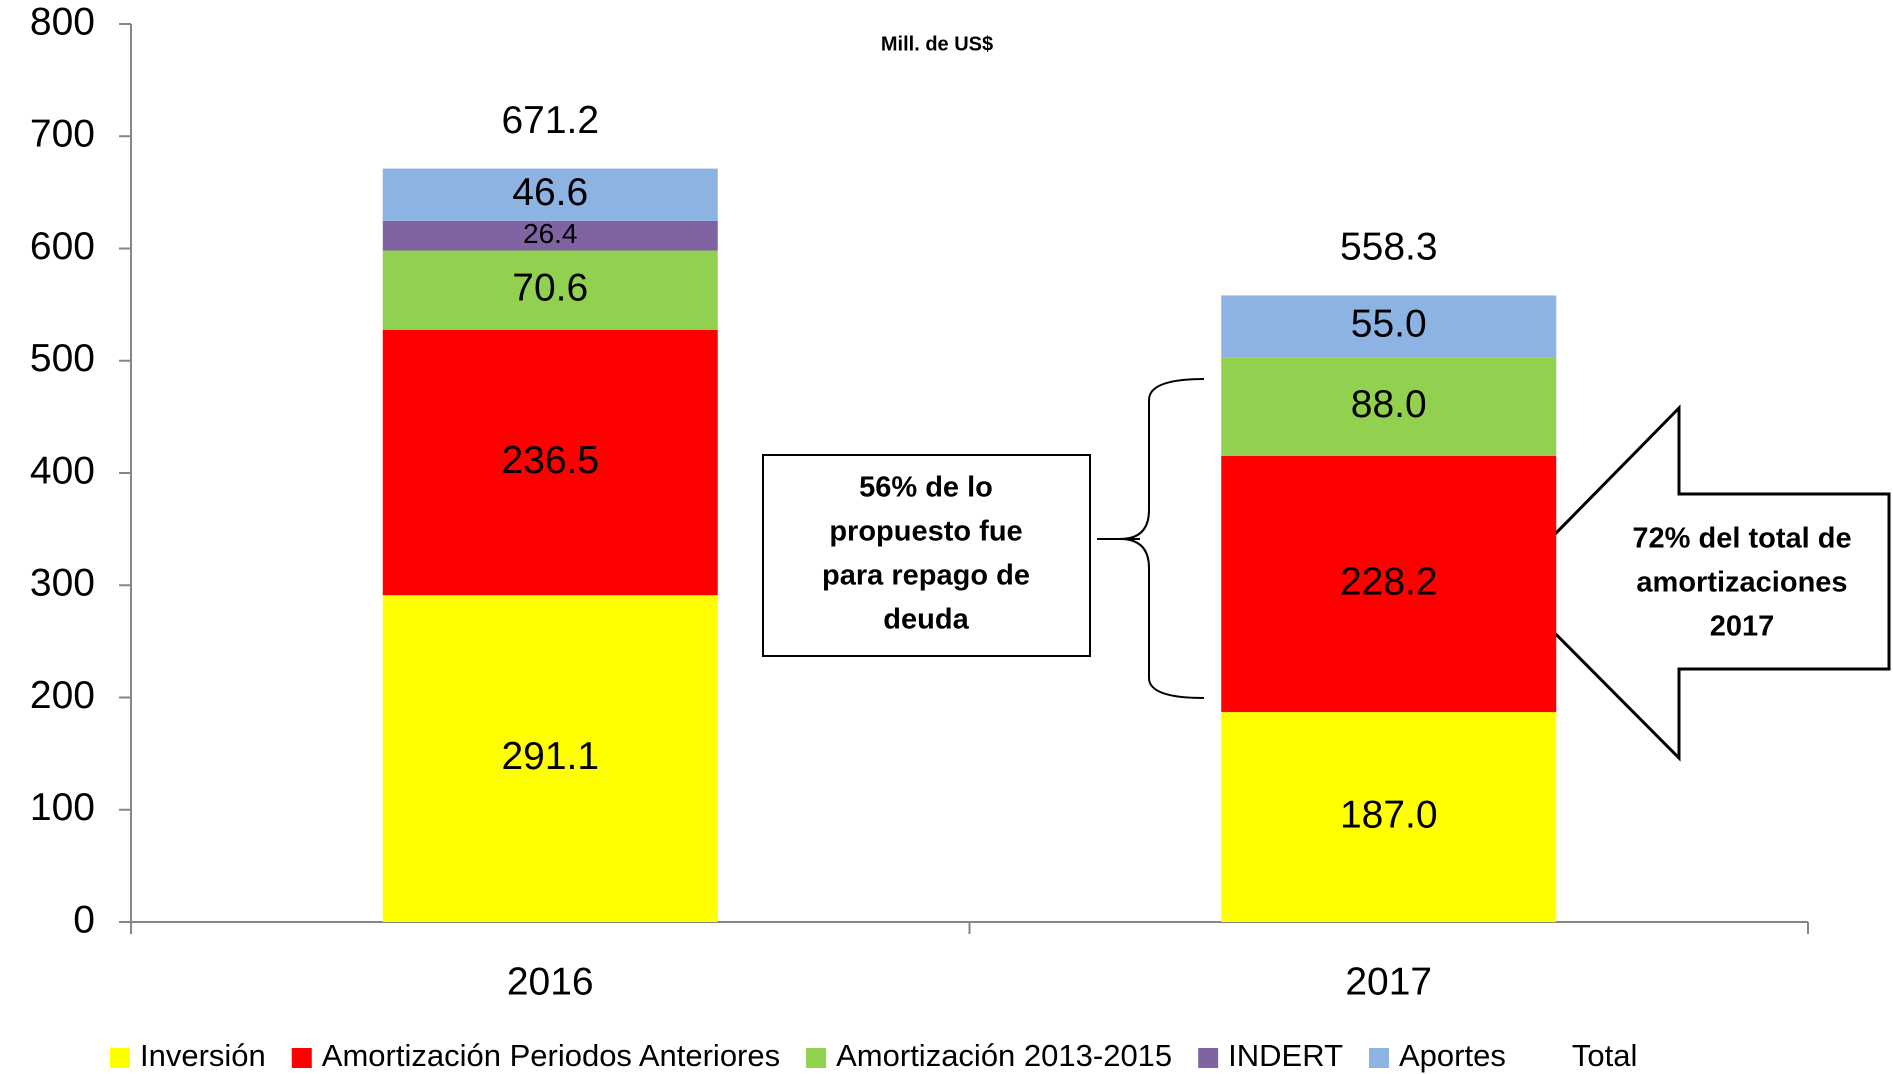 This screenshot has height=1074, width=1893. I want to click on data-label: 46.6, so click(550, 192).